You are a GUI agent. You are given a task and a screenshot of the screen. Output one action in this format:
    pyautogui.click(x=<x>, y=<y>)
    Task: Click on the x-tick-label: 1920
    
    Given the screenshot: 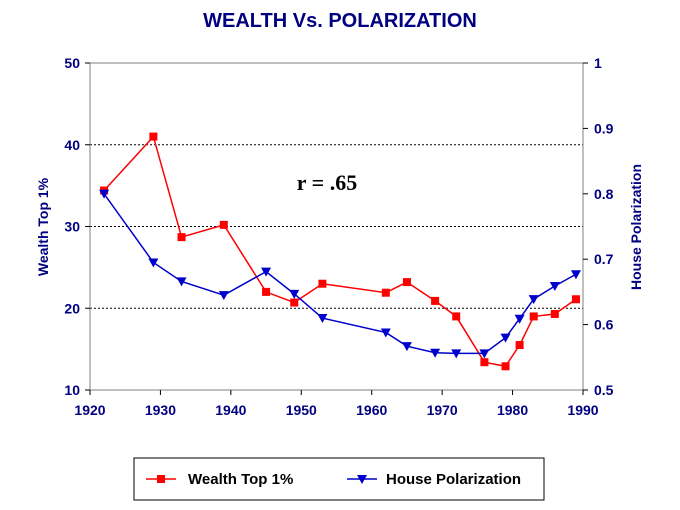 What is the action you would take?
    pyautogui.click(x=89, y=410)
    